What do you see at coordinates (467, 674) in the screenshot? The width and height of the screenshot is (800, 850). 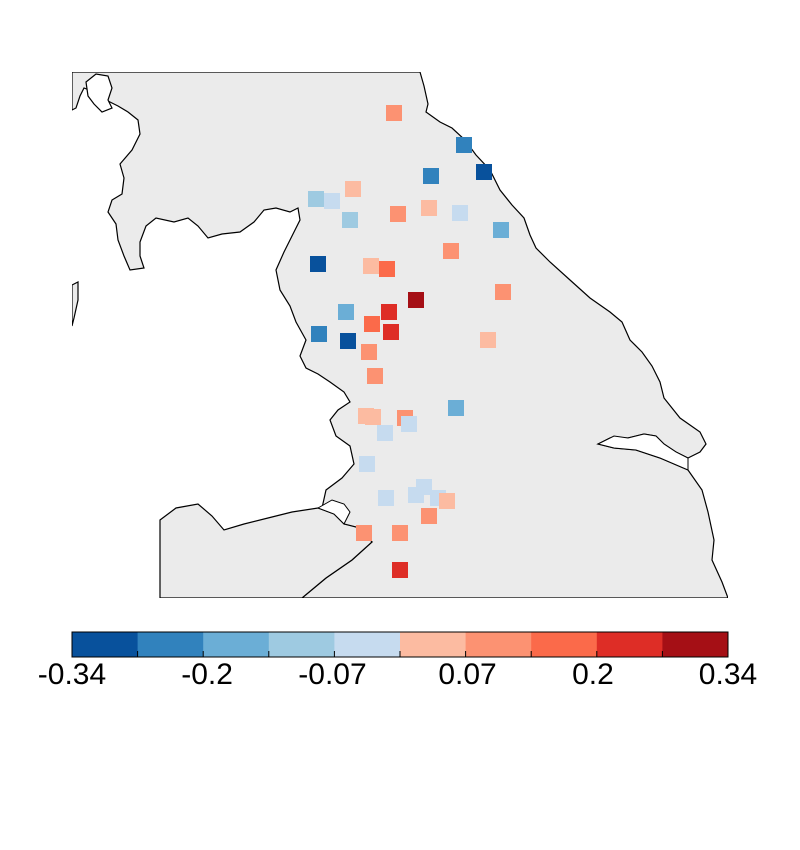 I see `colorbar-tick-label: 0.07` at bounding box center [467, 674].